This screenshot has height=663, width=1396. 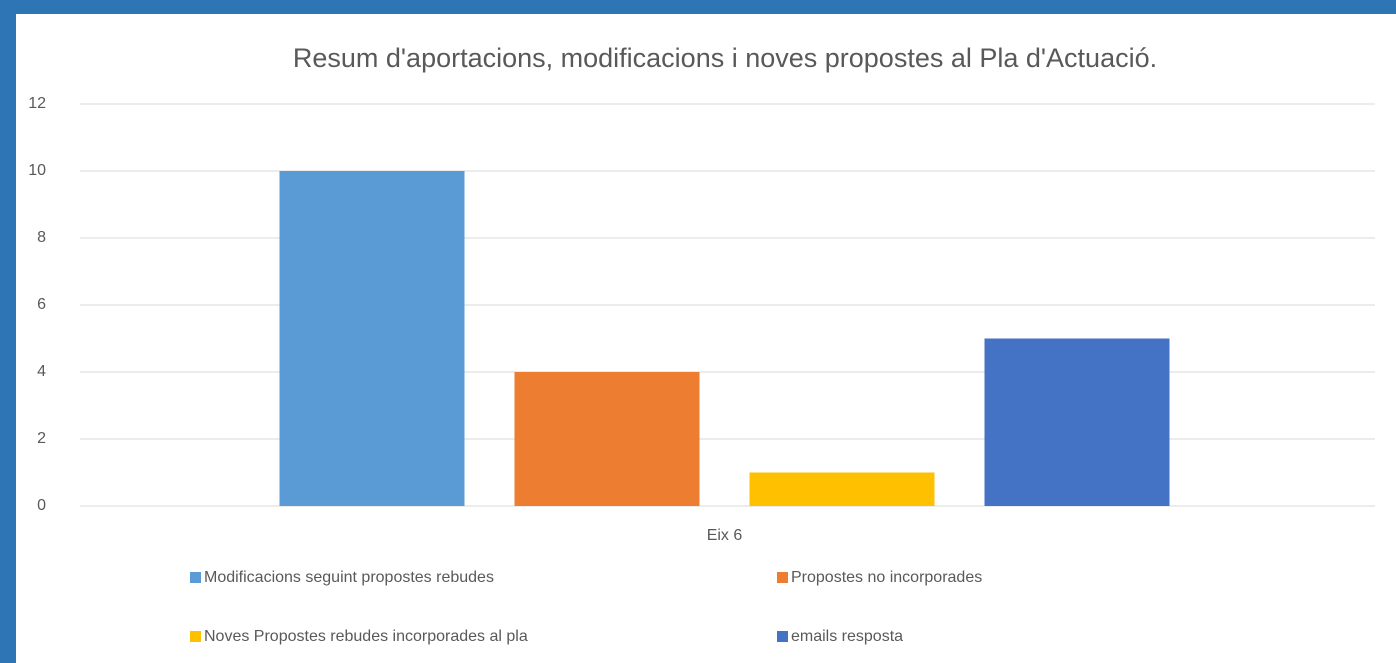 What do you see at coordinates (847, 636) in the screenshot?
I see `legend-label: emails resposta` at bounding box center [847, 636].